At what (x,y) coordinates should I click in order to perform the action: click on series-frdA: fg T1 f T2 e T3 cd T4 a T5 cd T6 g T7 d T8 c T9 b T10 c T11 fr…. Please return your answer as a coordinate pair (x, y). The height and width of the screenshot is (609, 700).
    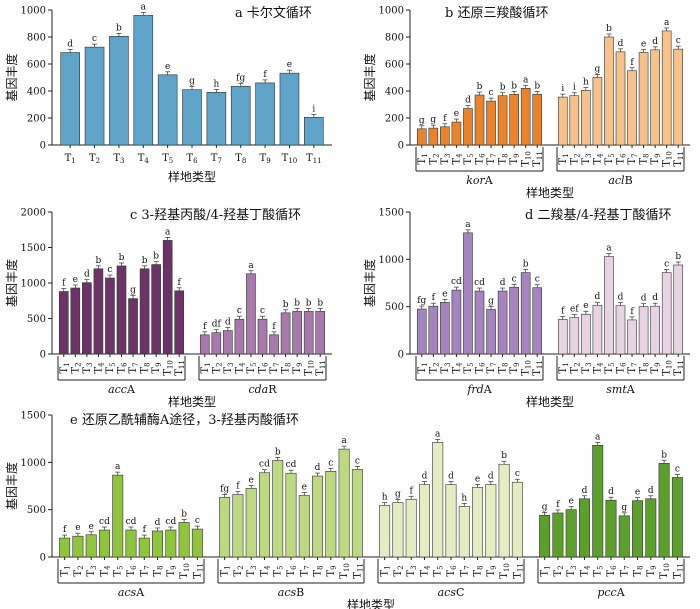
    Looking at the image, I should click on (479, 308).